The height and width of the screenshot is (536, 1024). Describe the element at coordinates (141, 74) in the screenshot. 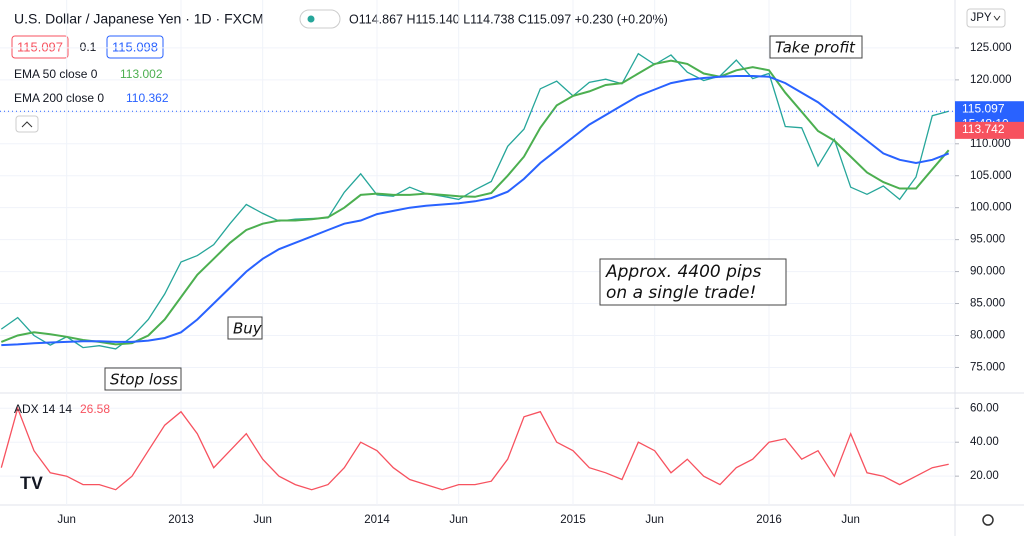

I see `legend-value: 113.002` at that location.